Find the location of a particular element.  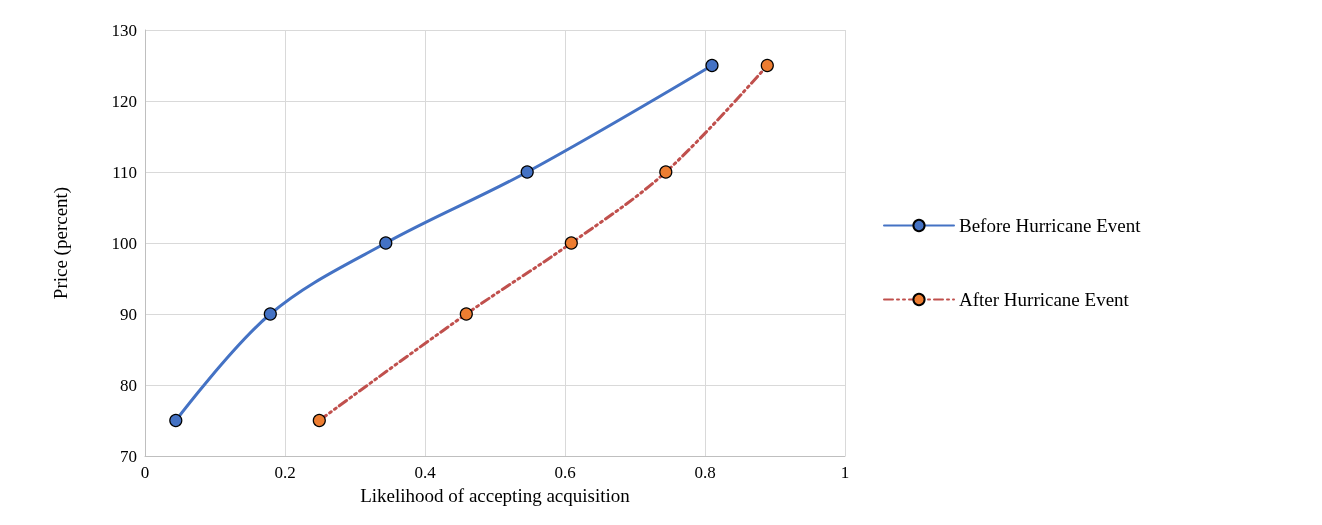

x-tick-label: 0.2 is located at coordinates (285, 472).